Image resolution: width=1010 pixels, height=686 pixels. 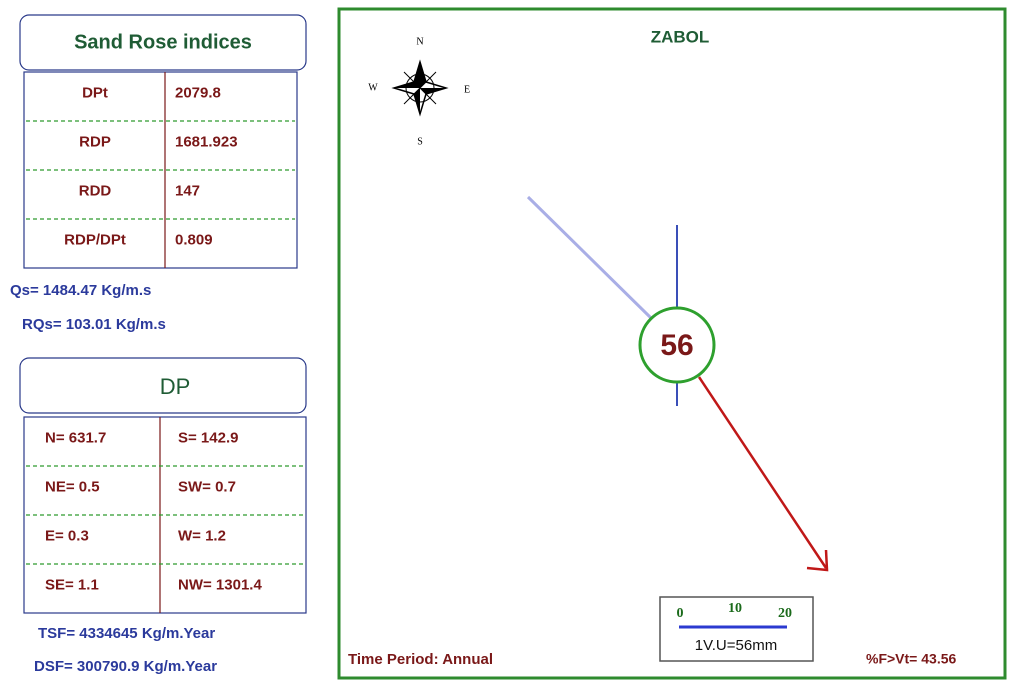 What do you see at coordinates (202, 535) in the screenshot?
I see `table-cell: W= 1.2` at bounding box center [202, 535].